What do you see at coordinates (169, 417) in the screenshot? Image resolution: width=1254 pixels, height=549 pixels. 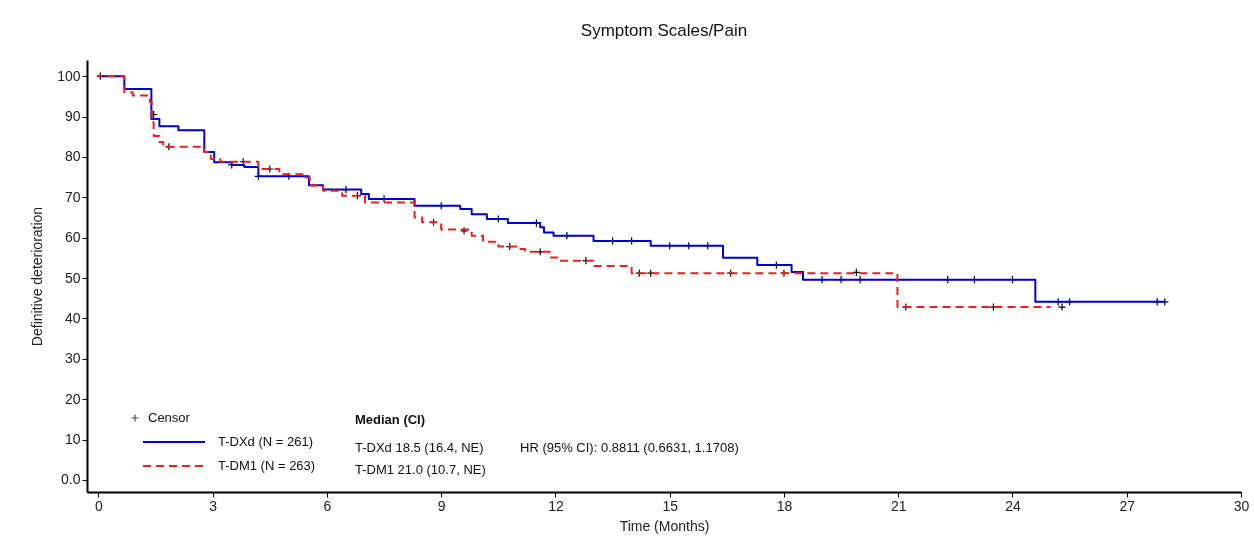 I see `legend-label: Censor` at bounding box center [169, 417].